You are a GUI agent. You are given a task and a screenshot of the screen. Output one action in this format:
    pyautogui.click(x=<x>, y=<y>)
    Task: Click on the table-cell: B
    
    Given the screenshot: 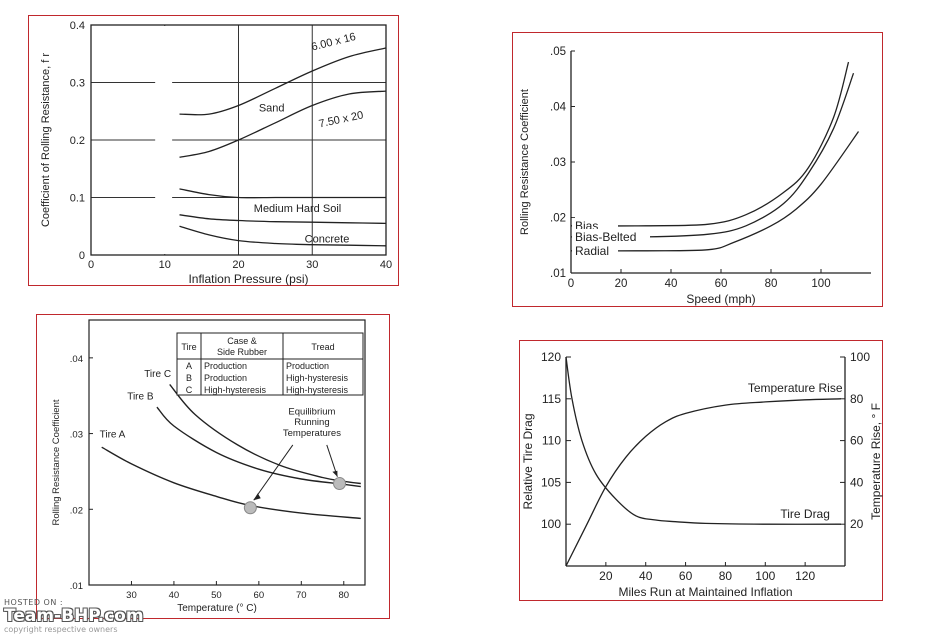 What is the action you would take?
    pyautogui.click(x=189, y=378)
    